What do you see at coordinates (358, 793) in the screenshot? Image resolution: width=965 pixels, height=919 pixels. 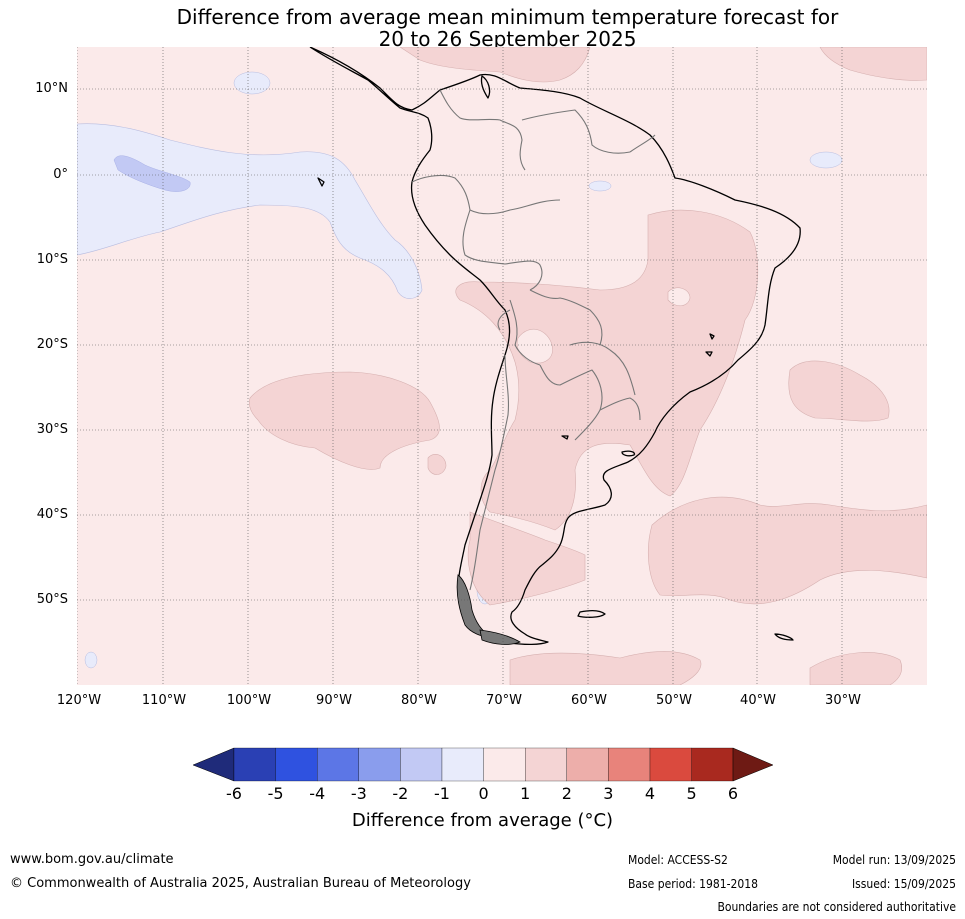 I see `colorbar-tick: -3` at bounding box center [358, 793].